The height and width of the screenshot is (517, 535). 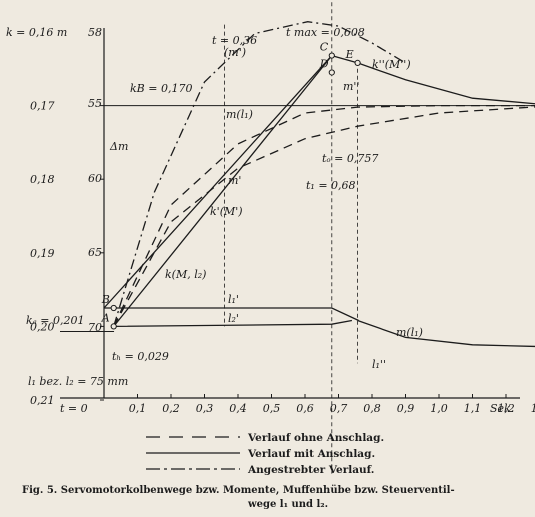 What do you see at coordinates (42, 326) in the screenshot?
I see `y-tick-label: 0,20` at bounding box center [42, 326].